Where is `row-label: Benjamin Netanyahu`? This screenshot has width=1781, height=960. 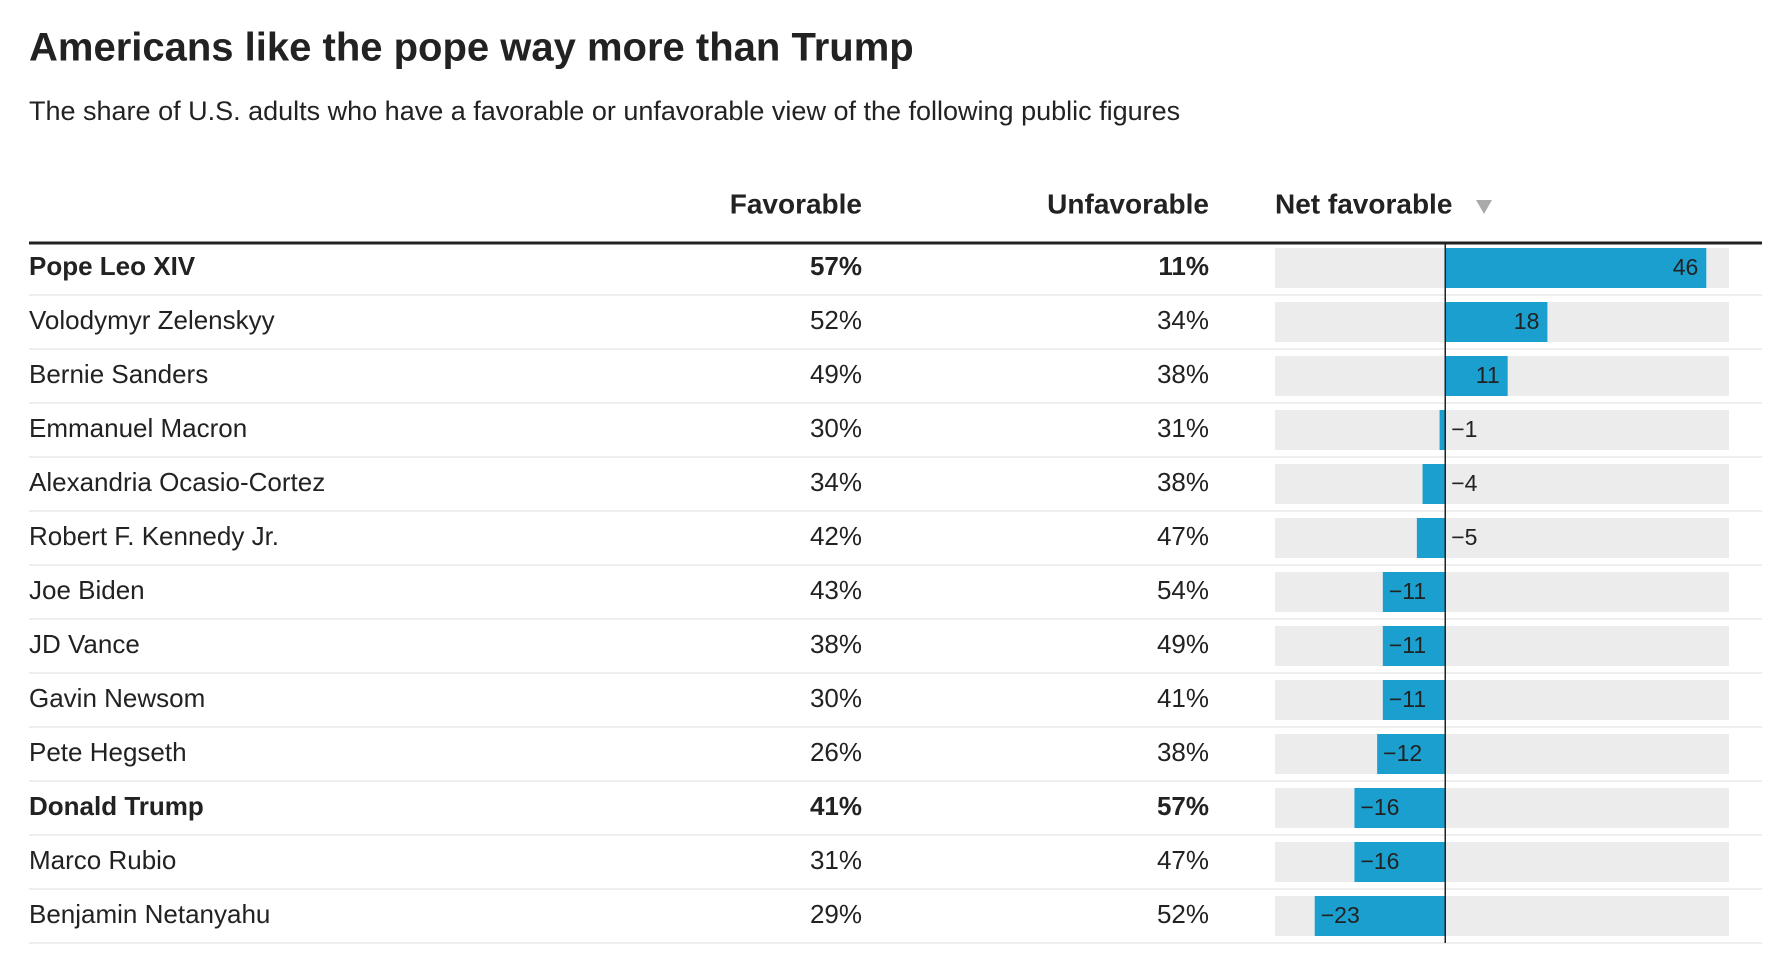
row-label: Benjamin Netanyahu is located at coordinates (149, 914).